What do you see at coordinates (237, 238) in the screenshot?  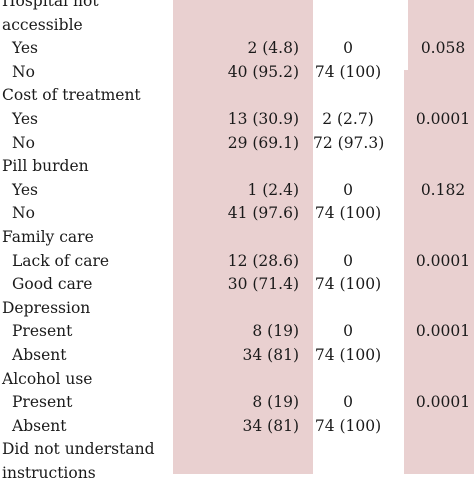 I see `table-row: Family care` at bounding box center [237, 238].